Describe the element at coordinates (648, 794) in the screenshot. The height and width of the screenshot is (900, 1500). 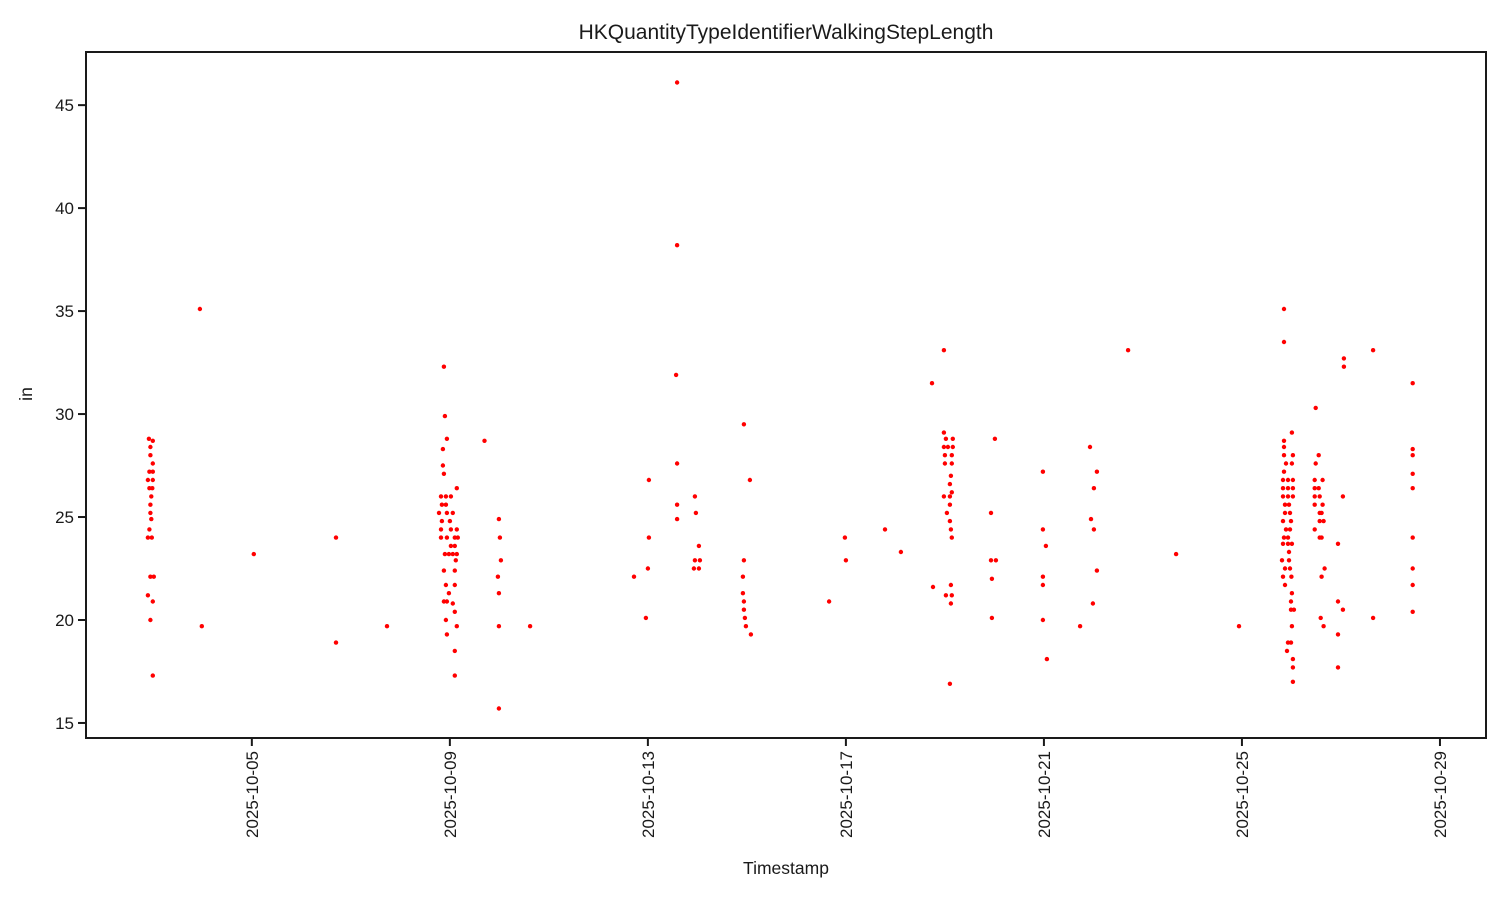
I see `x-tick-label: 2025-10-13` at that location.